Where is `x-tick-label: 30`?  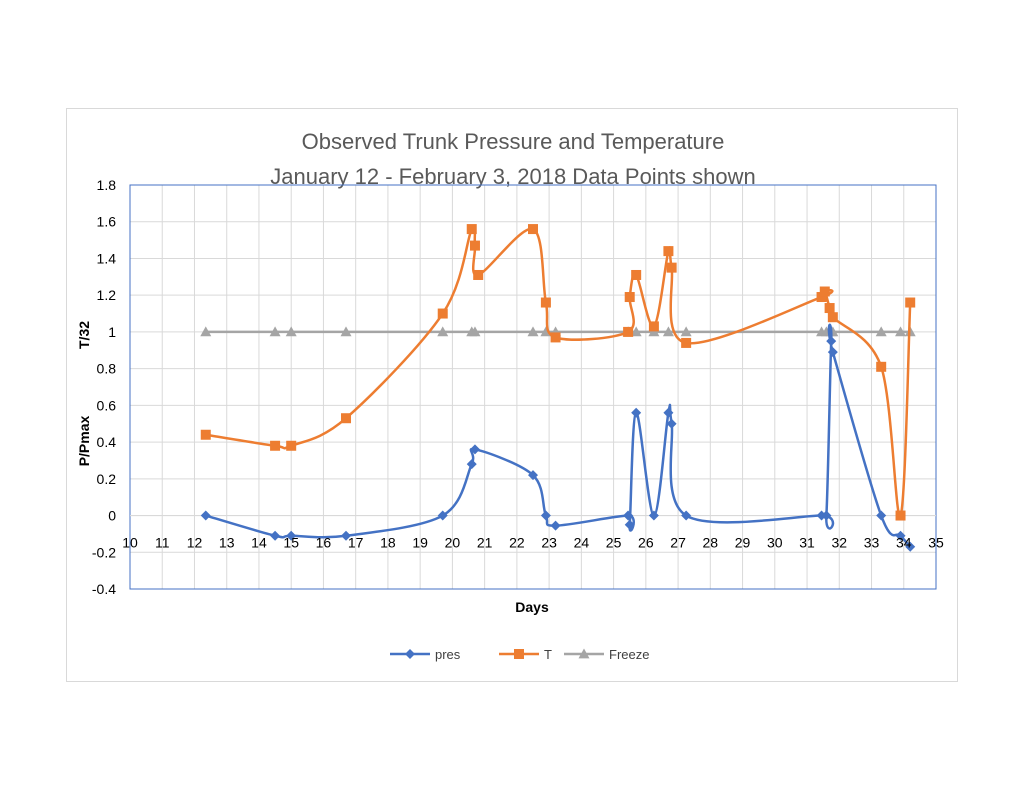 x-tick-label: 30 is located at coordinates (775, 543).